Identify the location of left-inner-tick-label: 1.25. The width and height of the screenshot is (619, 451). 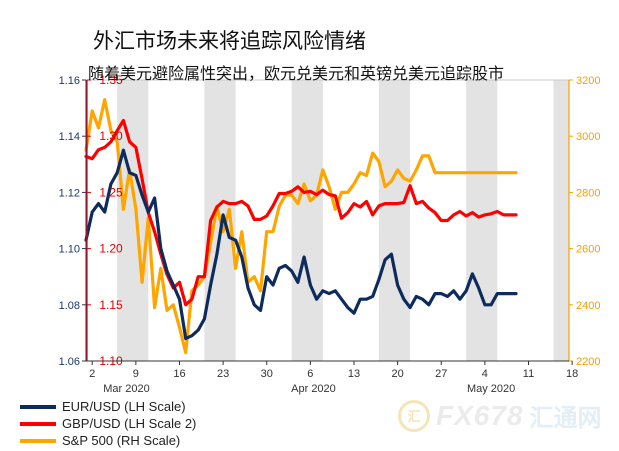
(111, 192).